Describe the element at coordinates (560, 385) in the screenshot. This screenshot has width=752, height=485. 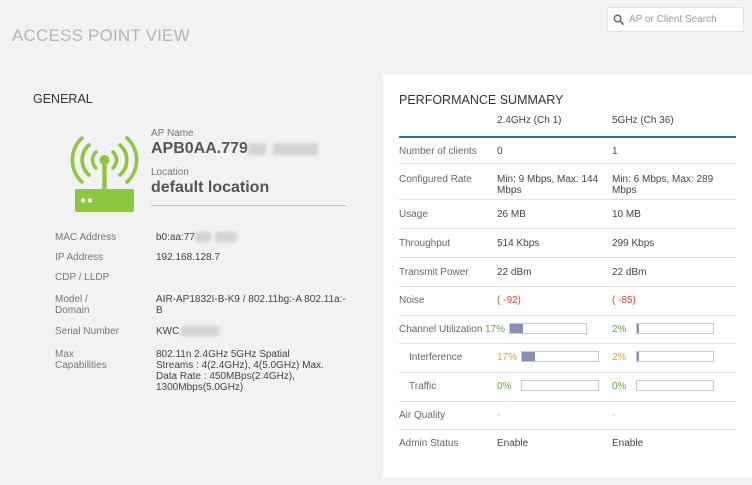
I see `traffic-bar-2-4ghz` at that location.